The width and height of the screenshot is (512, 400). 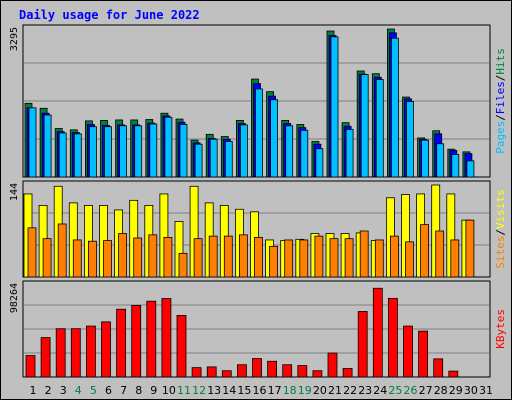 I want to click on legend-label-hits-files-pages-2: Files, so click(x=500, y=97).